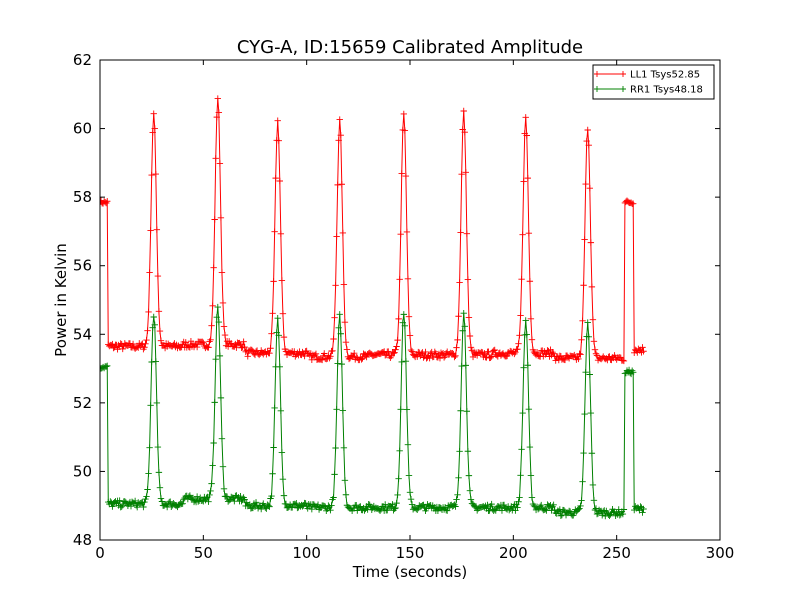  What do you see at coordinates (623, 74) in the screenshot?
I see `legend-marker` at bounding box center [623, 74].